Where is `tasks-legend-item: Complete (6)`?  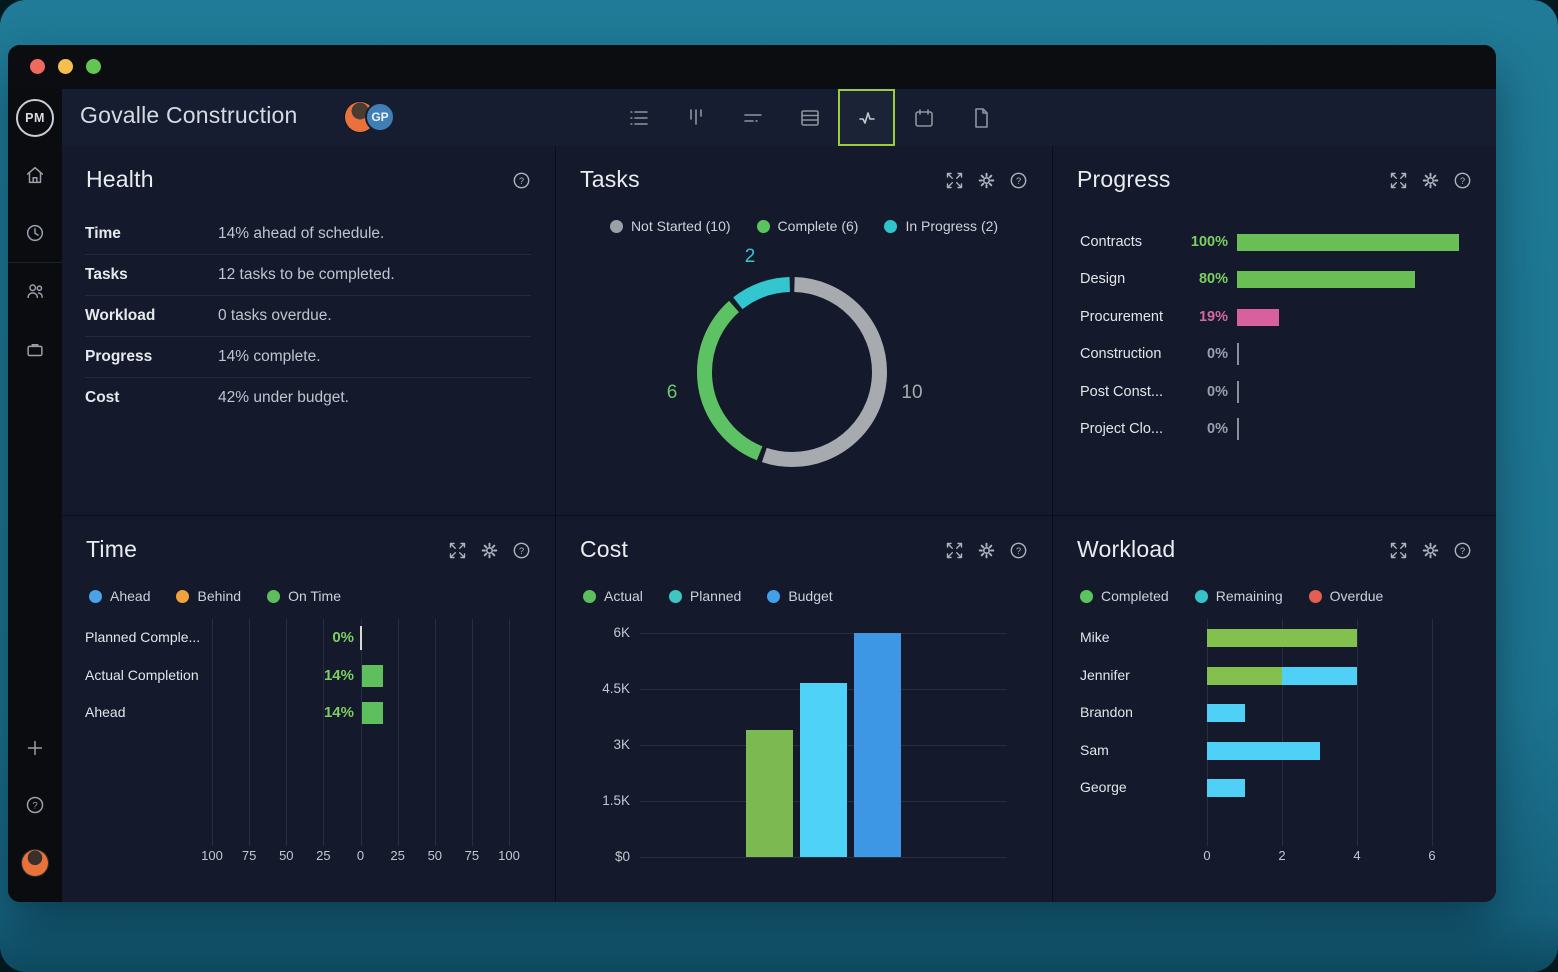
tasks-legend-item: Complete (6) is located at coordinates (807, 226).